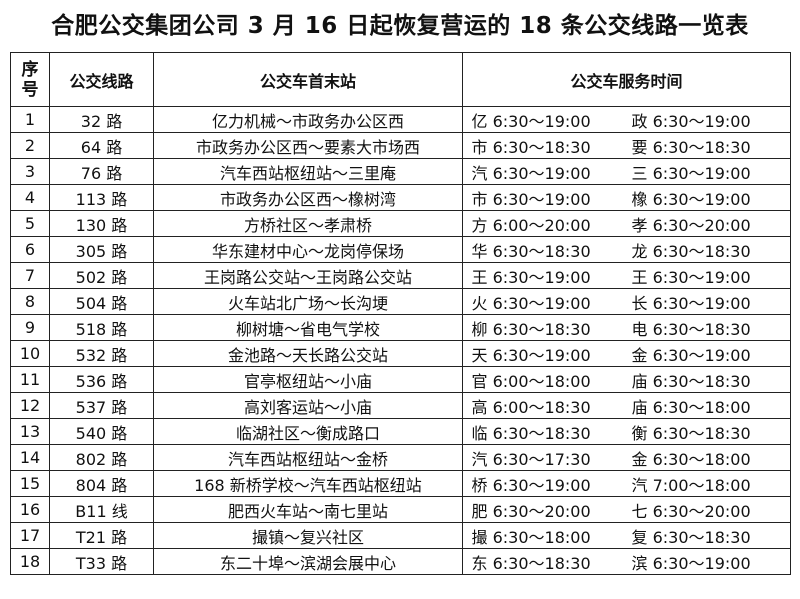 This screenshot has width=800, height=599. What do you see at coordinates (531, 225) in the screenshot?
I see `service-time-start-terminal: 方 6:00～20:00` at bounding box center [531, 225].